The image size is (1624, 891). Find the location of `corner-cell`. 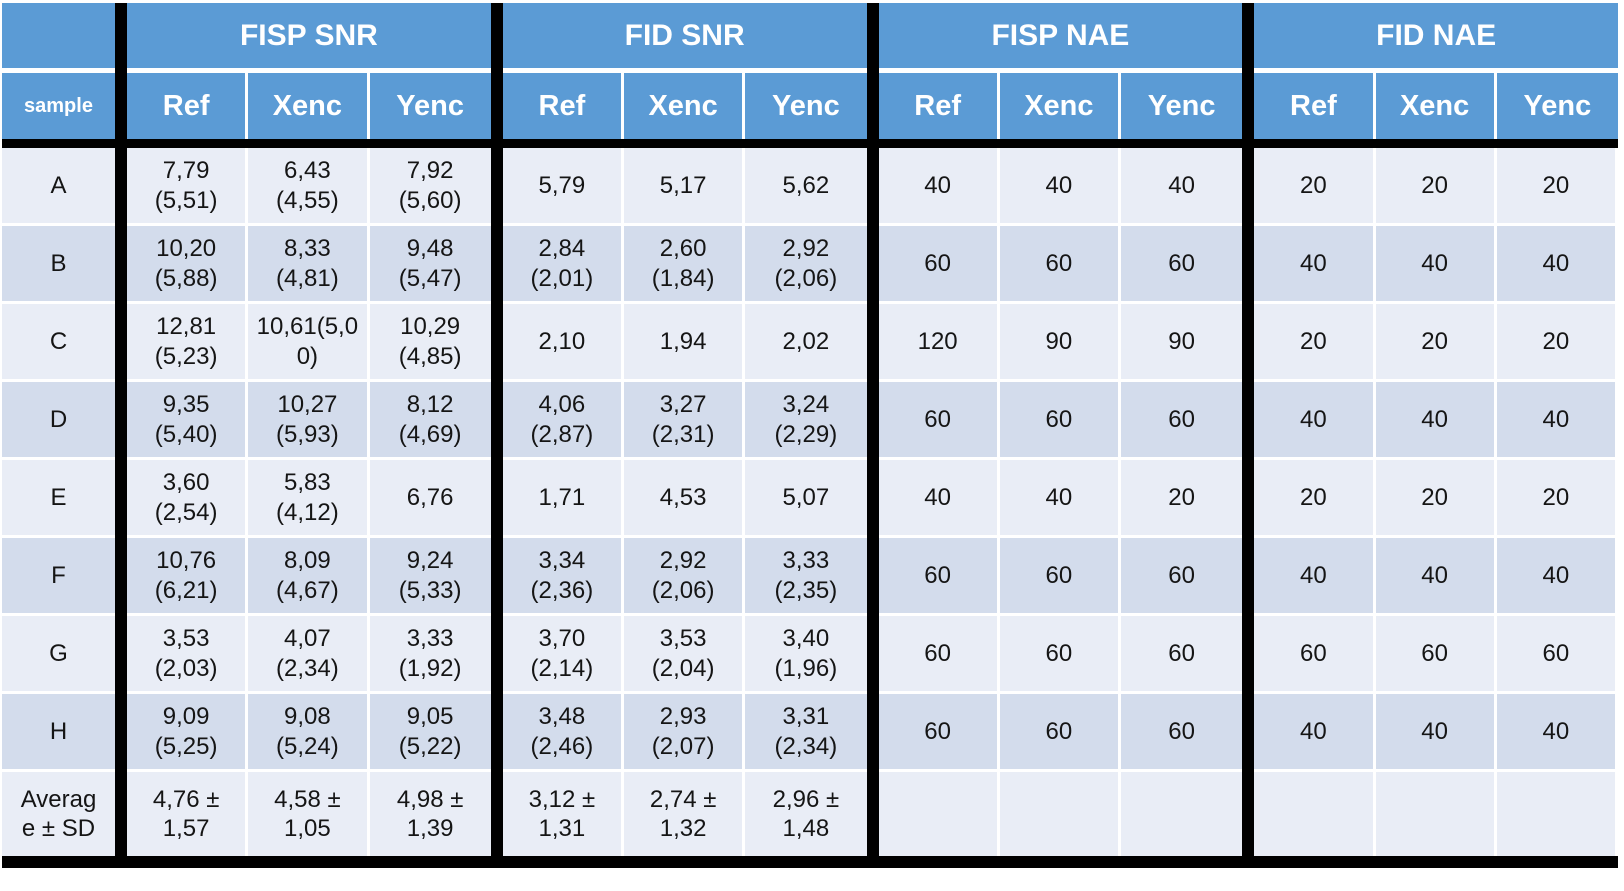

corner-cell is located at coordinates (58, 38).